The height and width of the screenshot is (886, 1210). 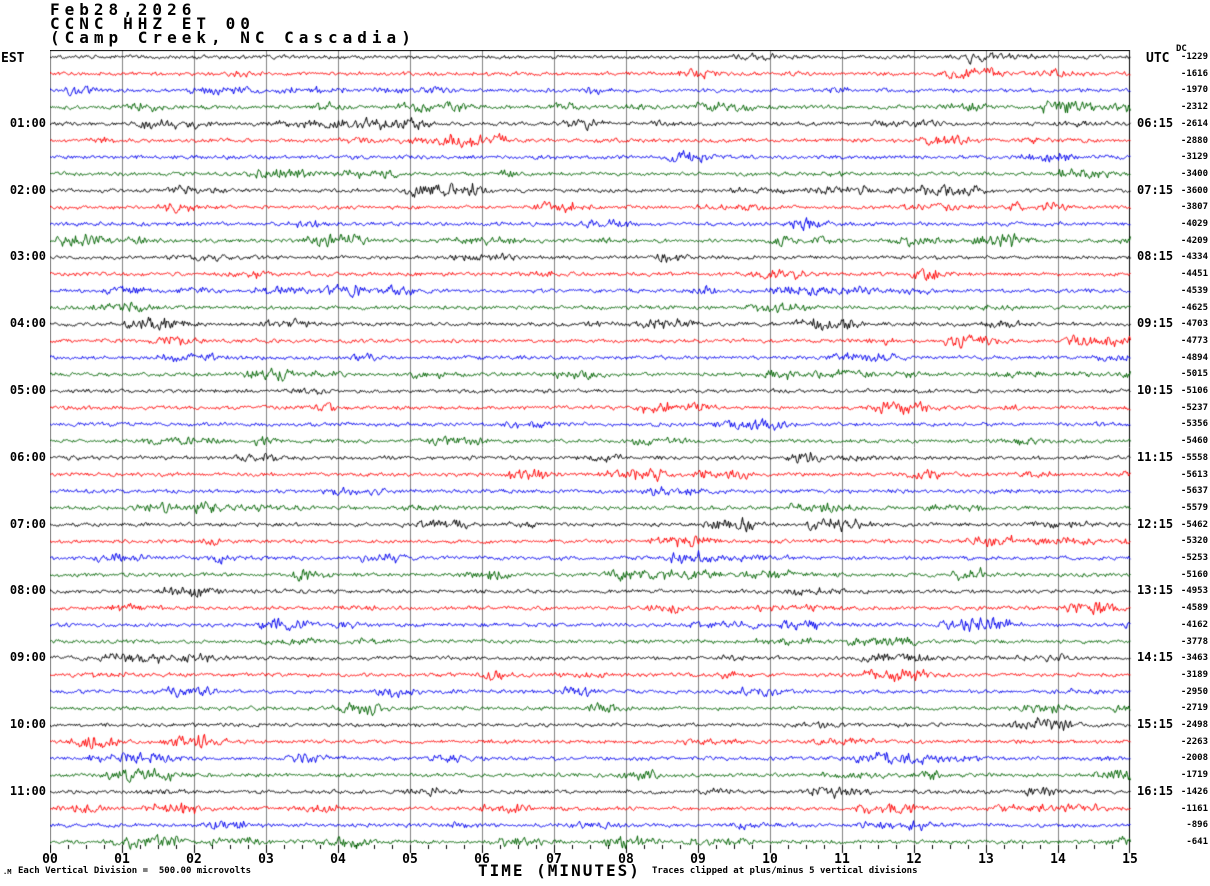 What do you see at coordinates (1194, 791) in the screenshot?
I see `dc-value: -1426` at bounding box center [1194, 791].